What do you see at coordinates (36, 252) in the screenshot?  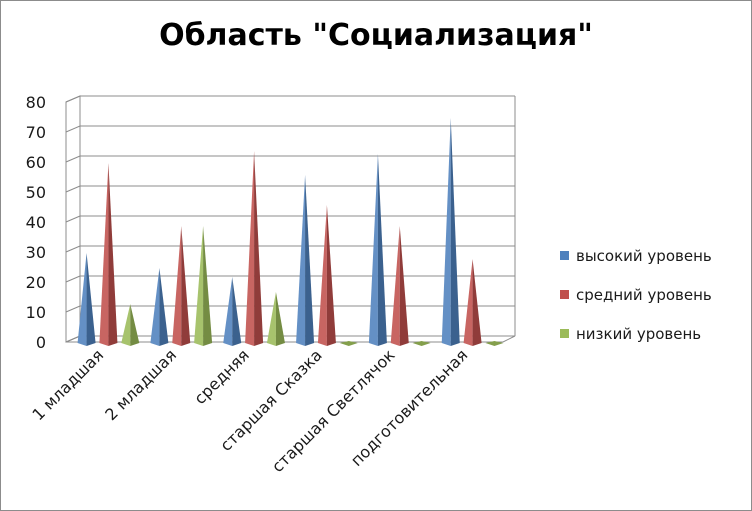 I see `y-tick-label: 30` at bounding box center [36, 252].